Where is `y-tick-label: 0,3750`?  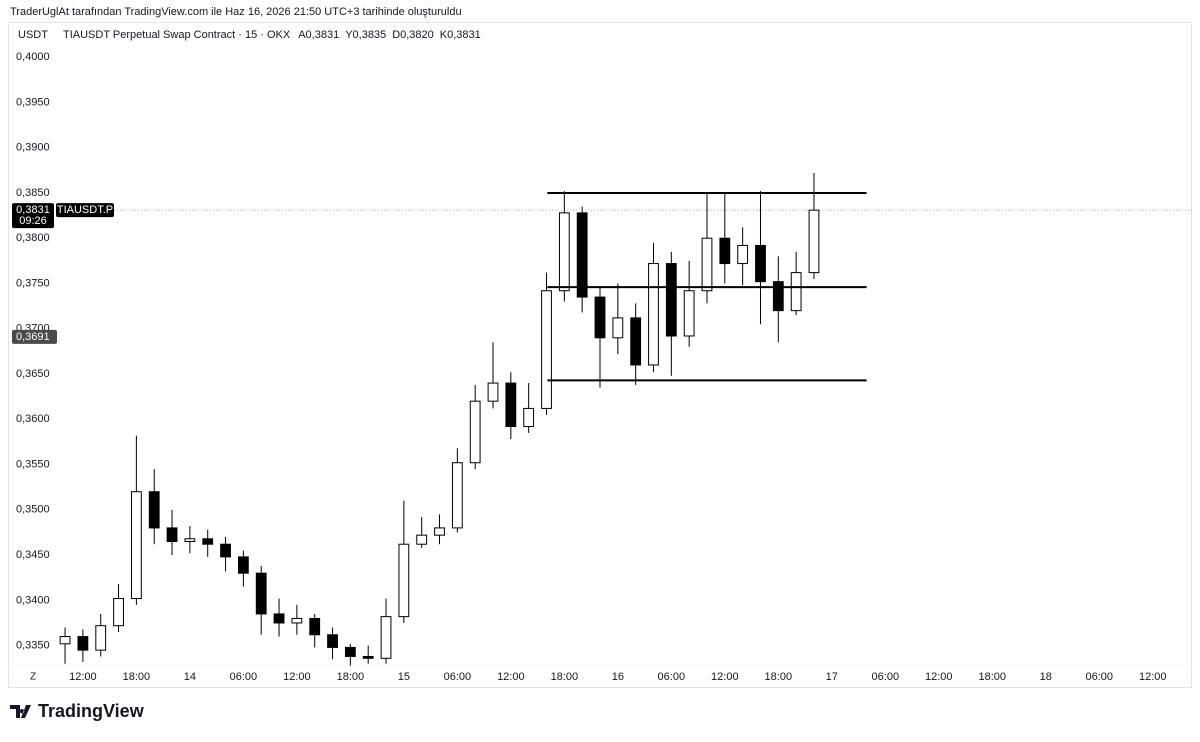 y-tick-label: 0,3750 is located at coordinates (33, 283).